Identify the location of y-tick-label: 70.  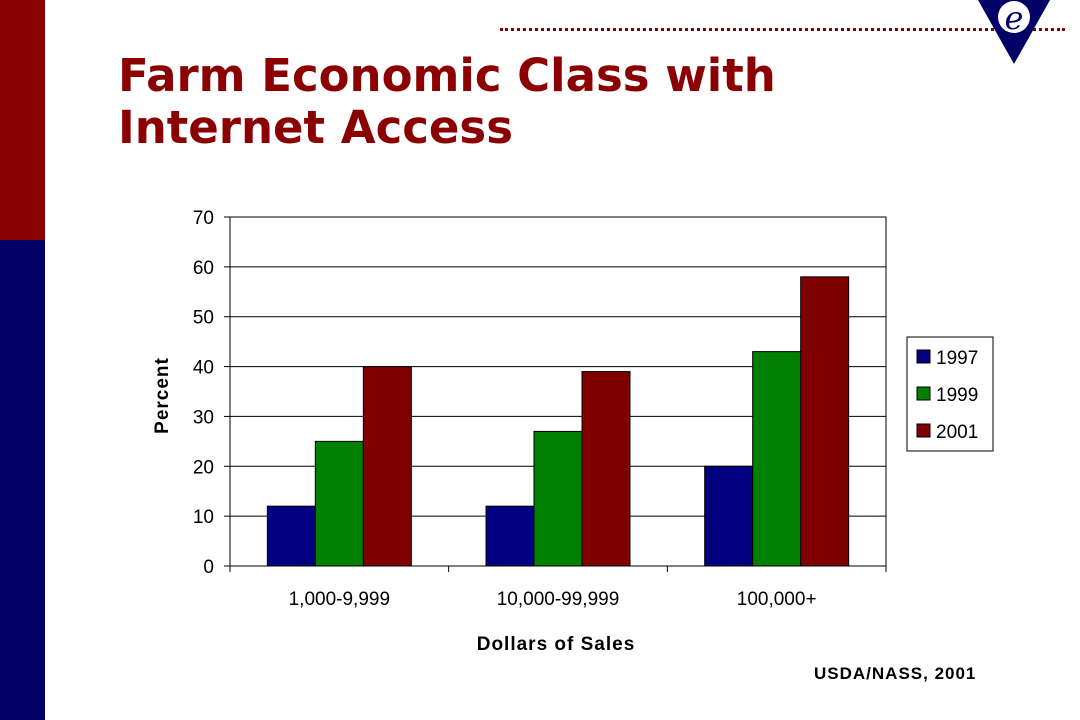
(203, 218).